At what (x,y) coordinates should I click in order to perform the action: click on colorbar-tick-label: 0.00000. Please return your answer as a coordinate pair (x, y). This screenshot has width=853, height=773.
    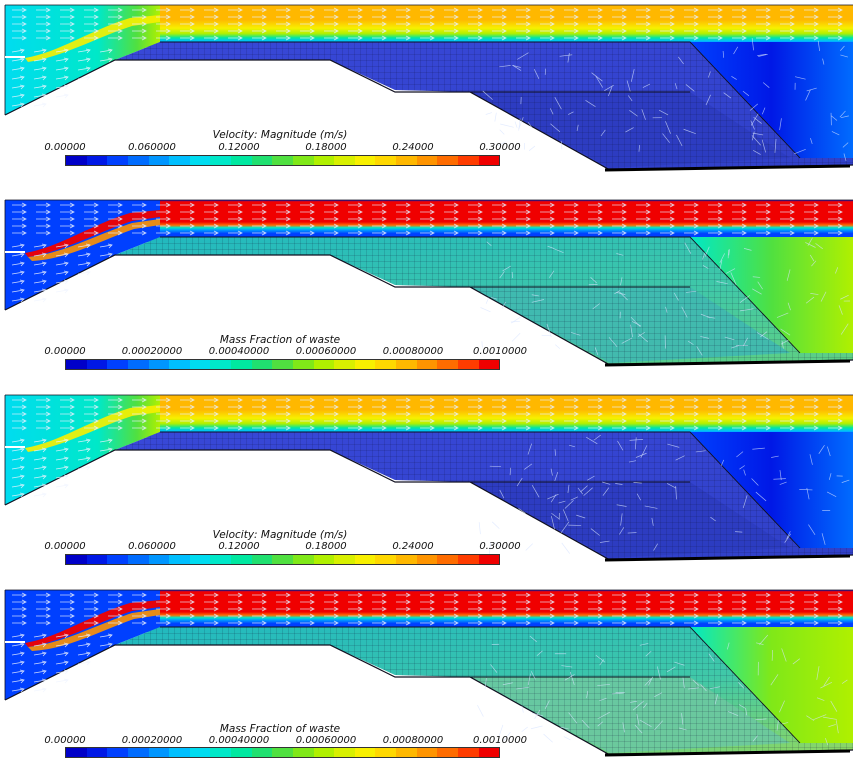
    Looking at the image, I should click on (65, 740).